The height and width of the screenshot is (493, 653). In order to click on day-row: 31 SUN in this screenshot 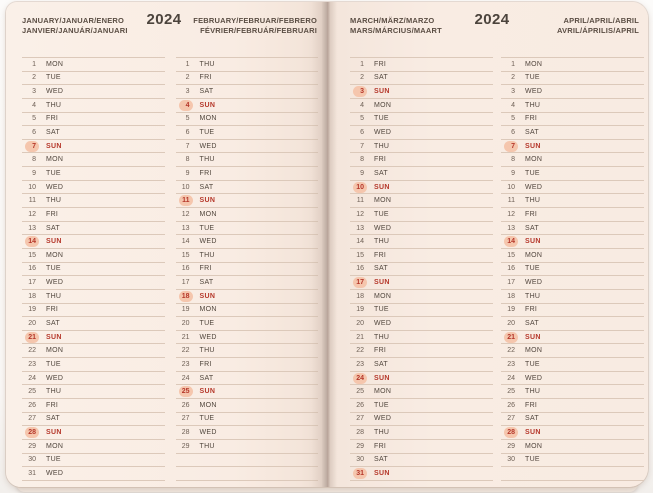, I will do `click(421, 473)`.